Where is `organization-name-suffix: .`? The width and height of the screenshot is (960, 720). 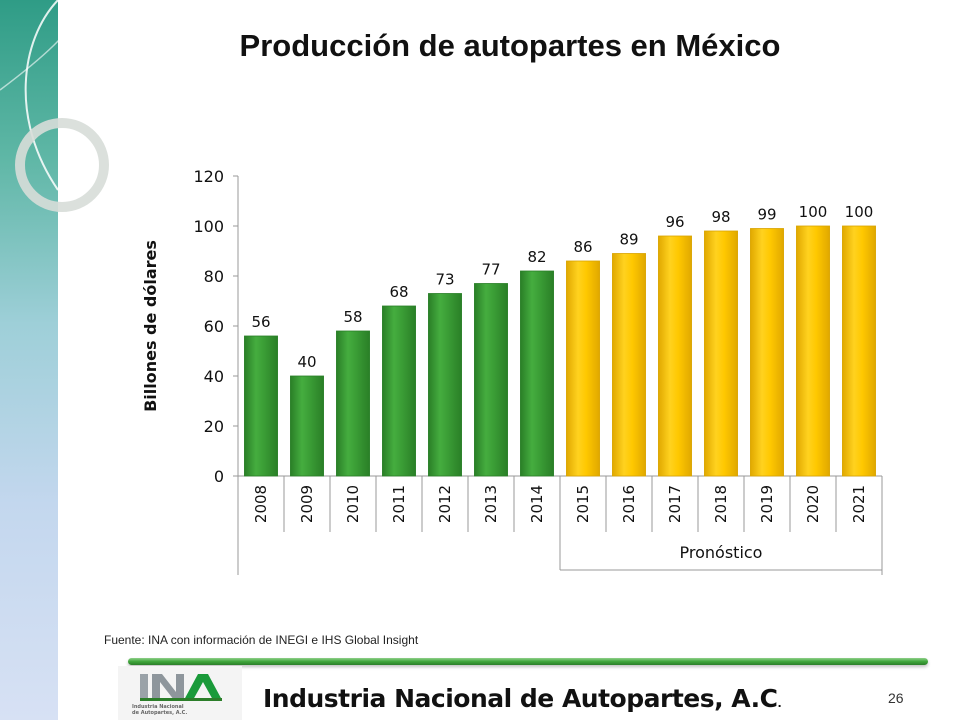
organization-name-suffix: . is located at coordinates (779, 703).